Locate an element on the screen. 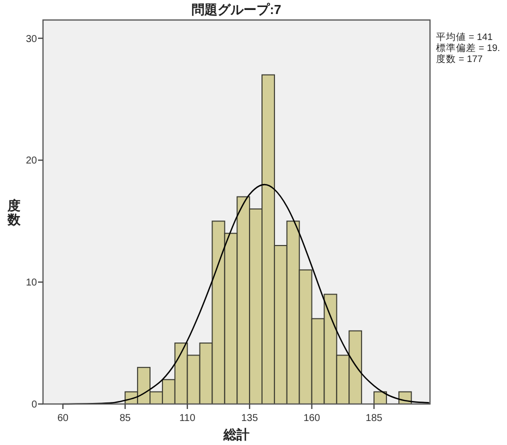  x-tick-label: 110 is located at coordinates (187, 418).